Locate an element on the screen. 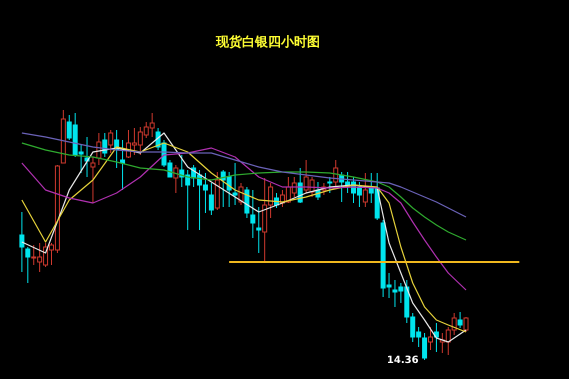 Image resolution: width=569 pixels, height=379 pixels. chart-title: 现货白银四小时图 is located at coordinates (267, 42).